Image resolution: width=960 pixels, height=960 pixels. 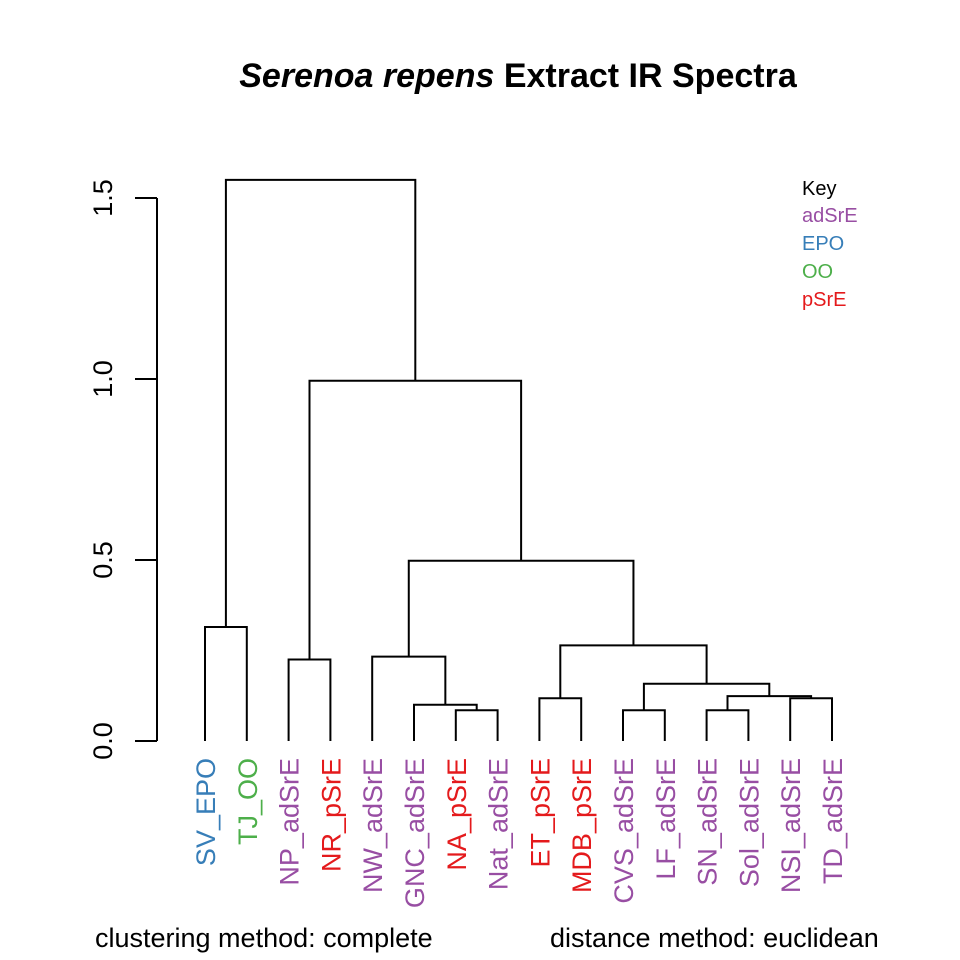 What do you see at coordinates (290, 822) in the screenshot?
I see `leaf-label: NP_adSrE` at bounding box center [290, 822].